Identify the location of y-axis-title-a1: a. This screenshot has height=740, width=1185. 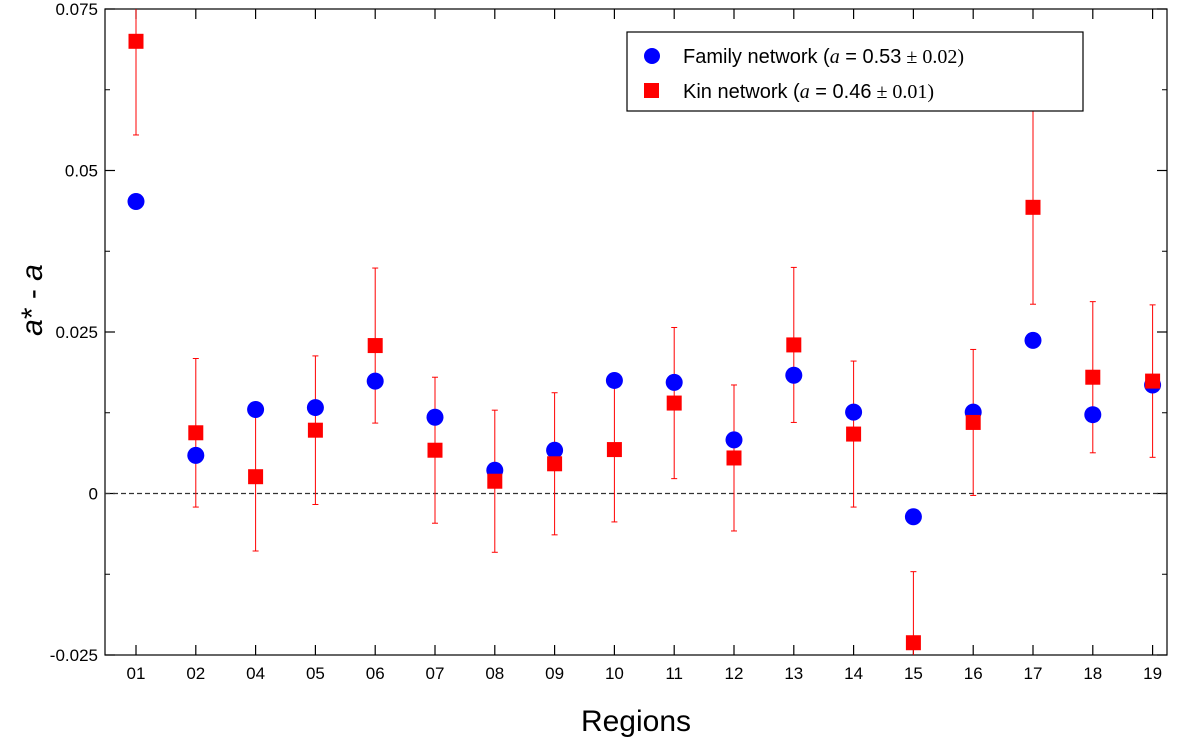
(32, 327).